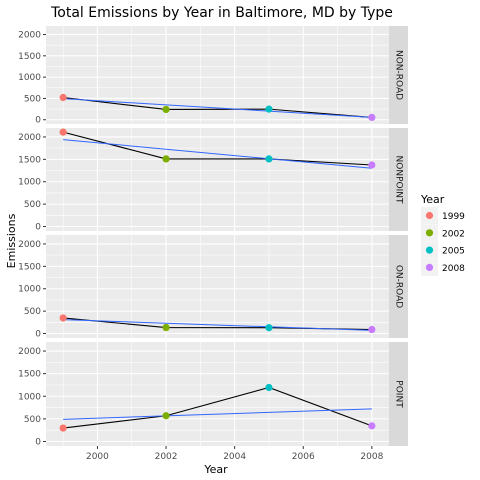  What do you see at coordinates (166, 457) in the screenshot?
I see `x-tick-label: 2002` at bounding box center [166, 457].